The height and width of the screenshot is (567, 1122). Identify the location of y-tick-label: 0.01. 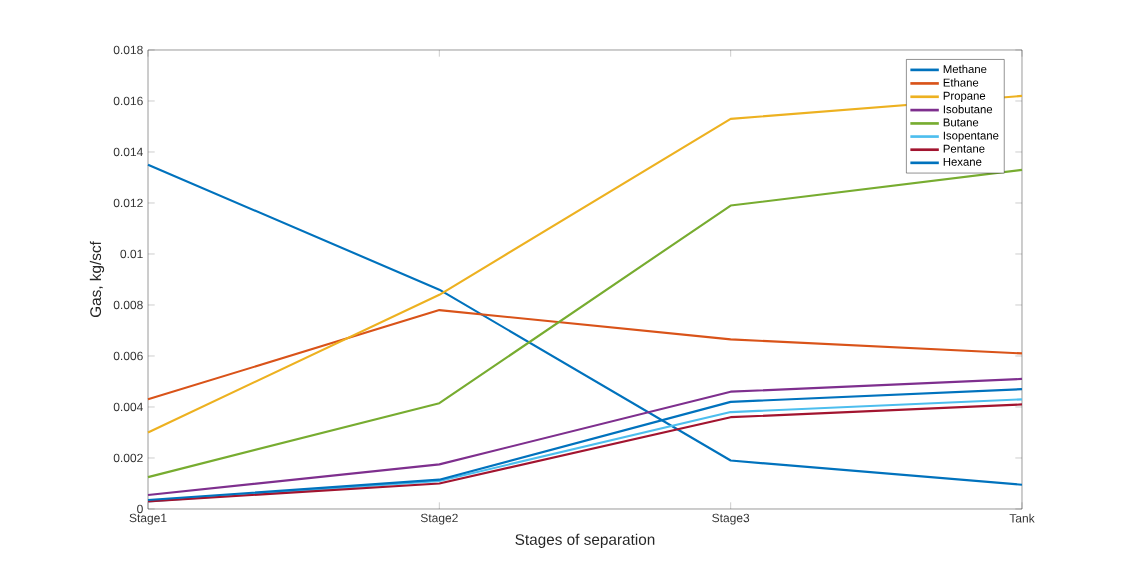
(131, 254).